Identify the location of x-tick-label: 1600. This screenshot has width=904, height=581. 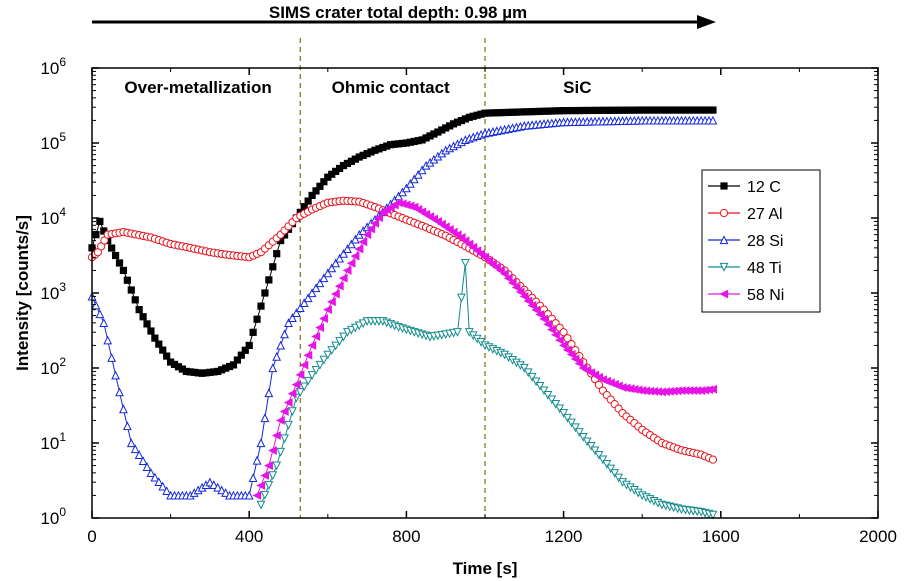
(721, 536).